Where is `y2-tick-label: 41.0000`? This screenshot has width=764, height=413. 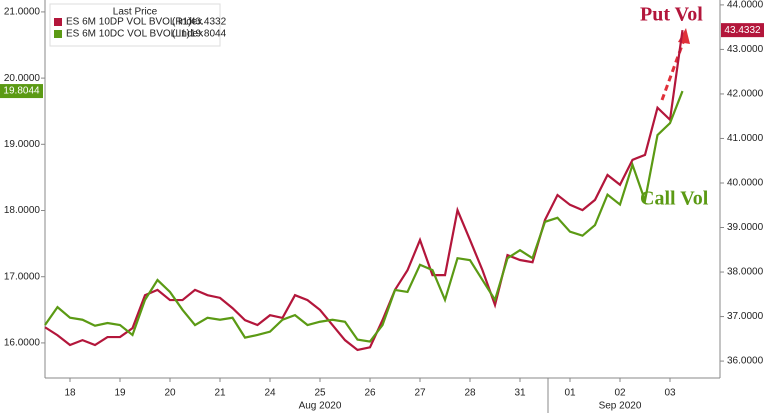 y2-tick-label: 41.0000 is located at coordinates (745, 138).